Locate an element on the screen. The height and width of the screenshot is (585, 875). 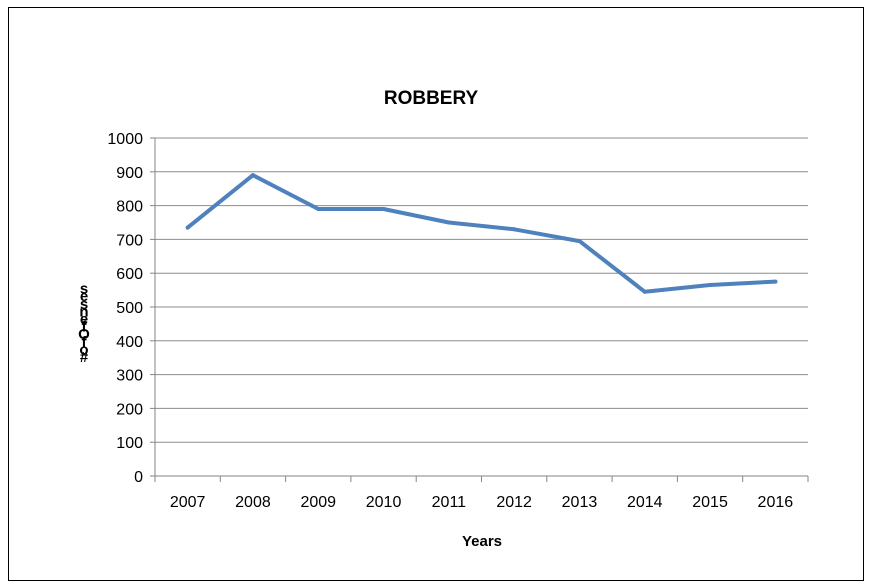
y-axis-title-text: #ofOfenses is located at coordinates (84, 323).